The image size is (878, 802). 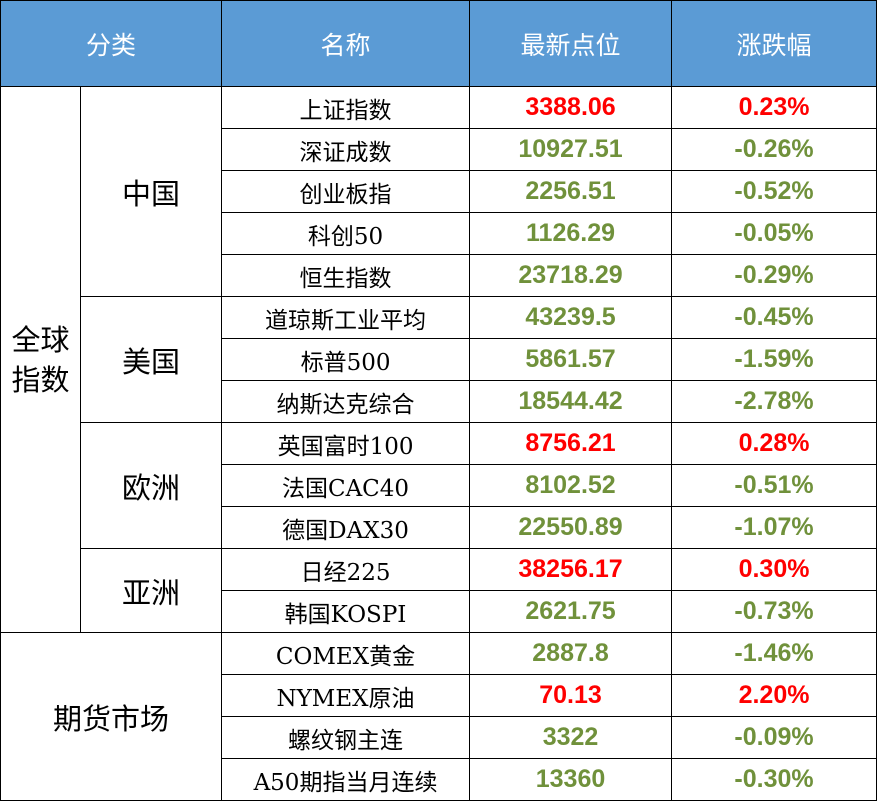 I want to click on region-usa: 美国, so click(x=151, y=359).